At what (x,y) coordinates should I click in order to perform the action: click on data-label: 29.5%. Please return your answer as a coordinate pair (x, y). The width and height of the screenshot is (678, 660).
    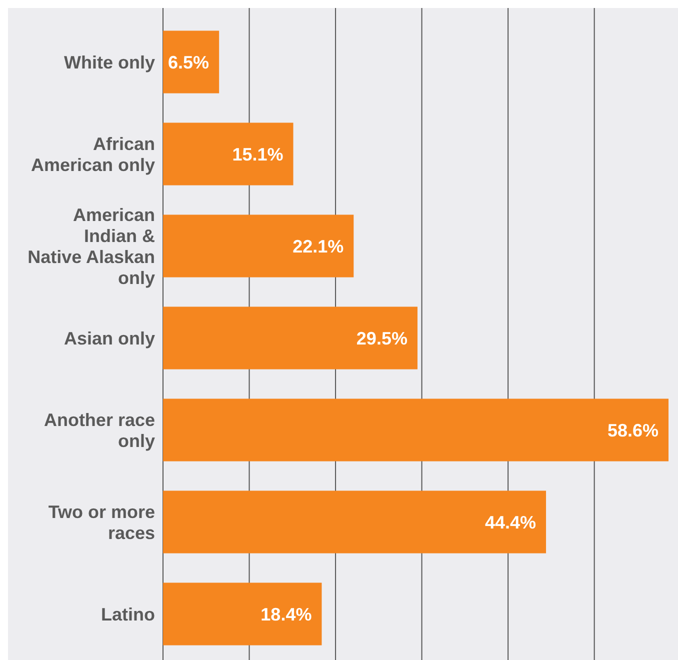
    Looking at the image, I should click on (382, 338).